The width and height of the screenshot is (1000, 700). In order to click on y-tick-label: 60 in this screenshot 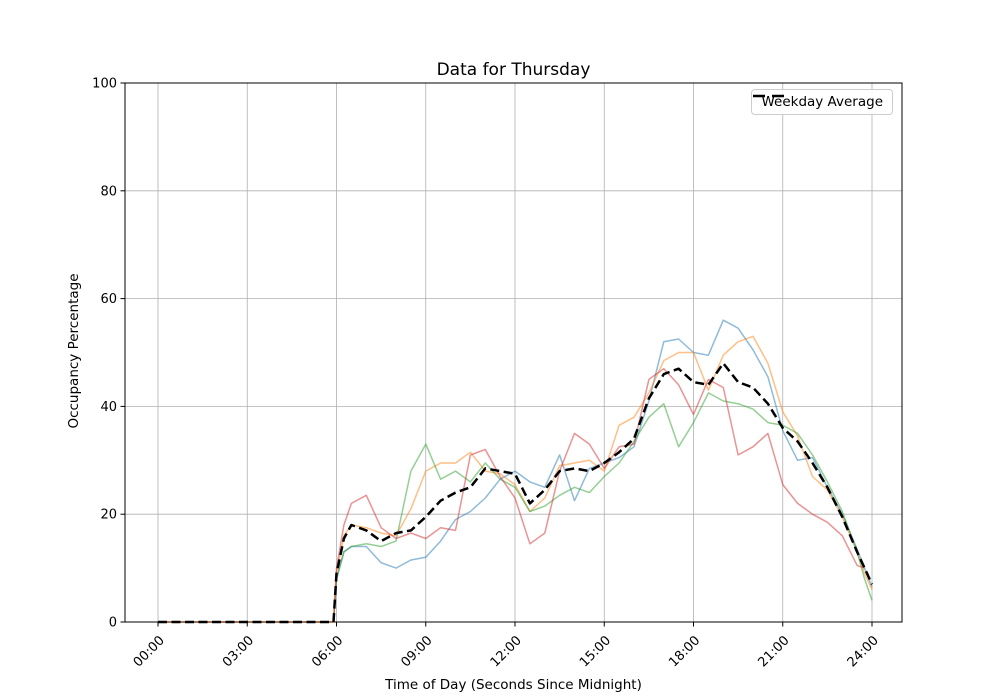, I will do `click(108, 299)`.